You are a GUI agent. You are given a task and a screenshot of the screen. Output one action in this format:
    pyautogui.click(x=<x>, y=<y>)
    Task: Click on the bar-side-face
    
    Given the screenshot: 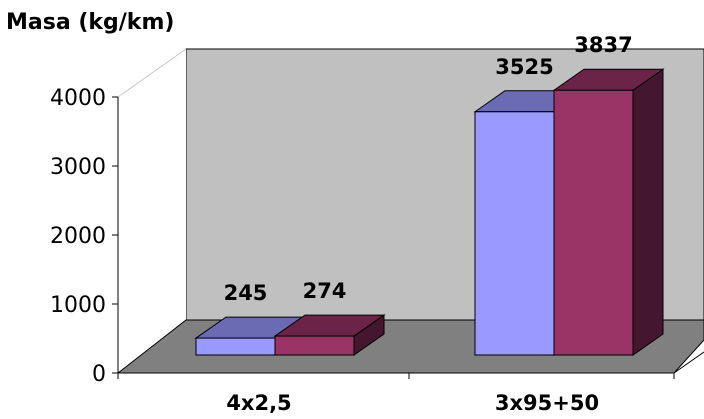 What is the action you would take?
    pyautogui.click(x=648, y=212)
    